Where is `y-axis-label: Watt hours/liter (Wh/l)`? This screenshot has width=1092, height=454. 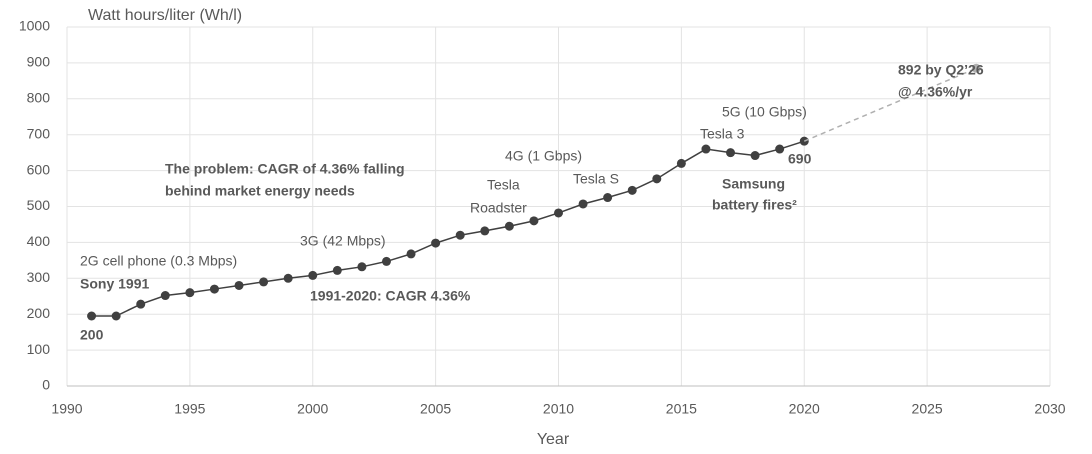 y-axis-label: Watt hours/liter (Wh/l) is located at coordinates (165, 15).